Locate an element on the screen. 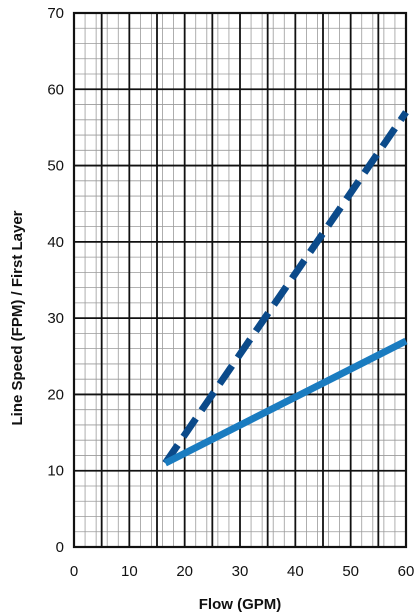  x-axis-label: Flow (GPM) is located at coordinates (240, 604).